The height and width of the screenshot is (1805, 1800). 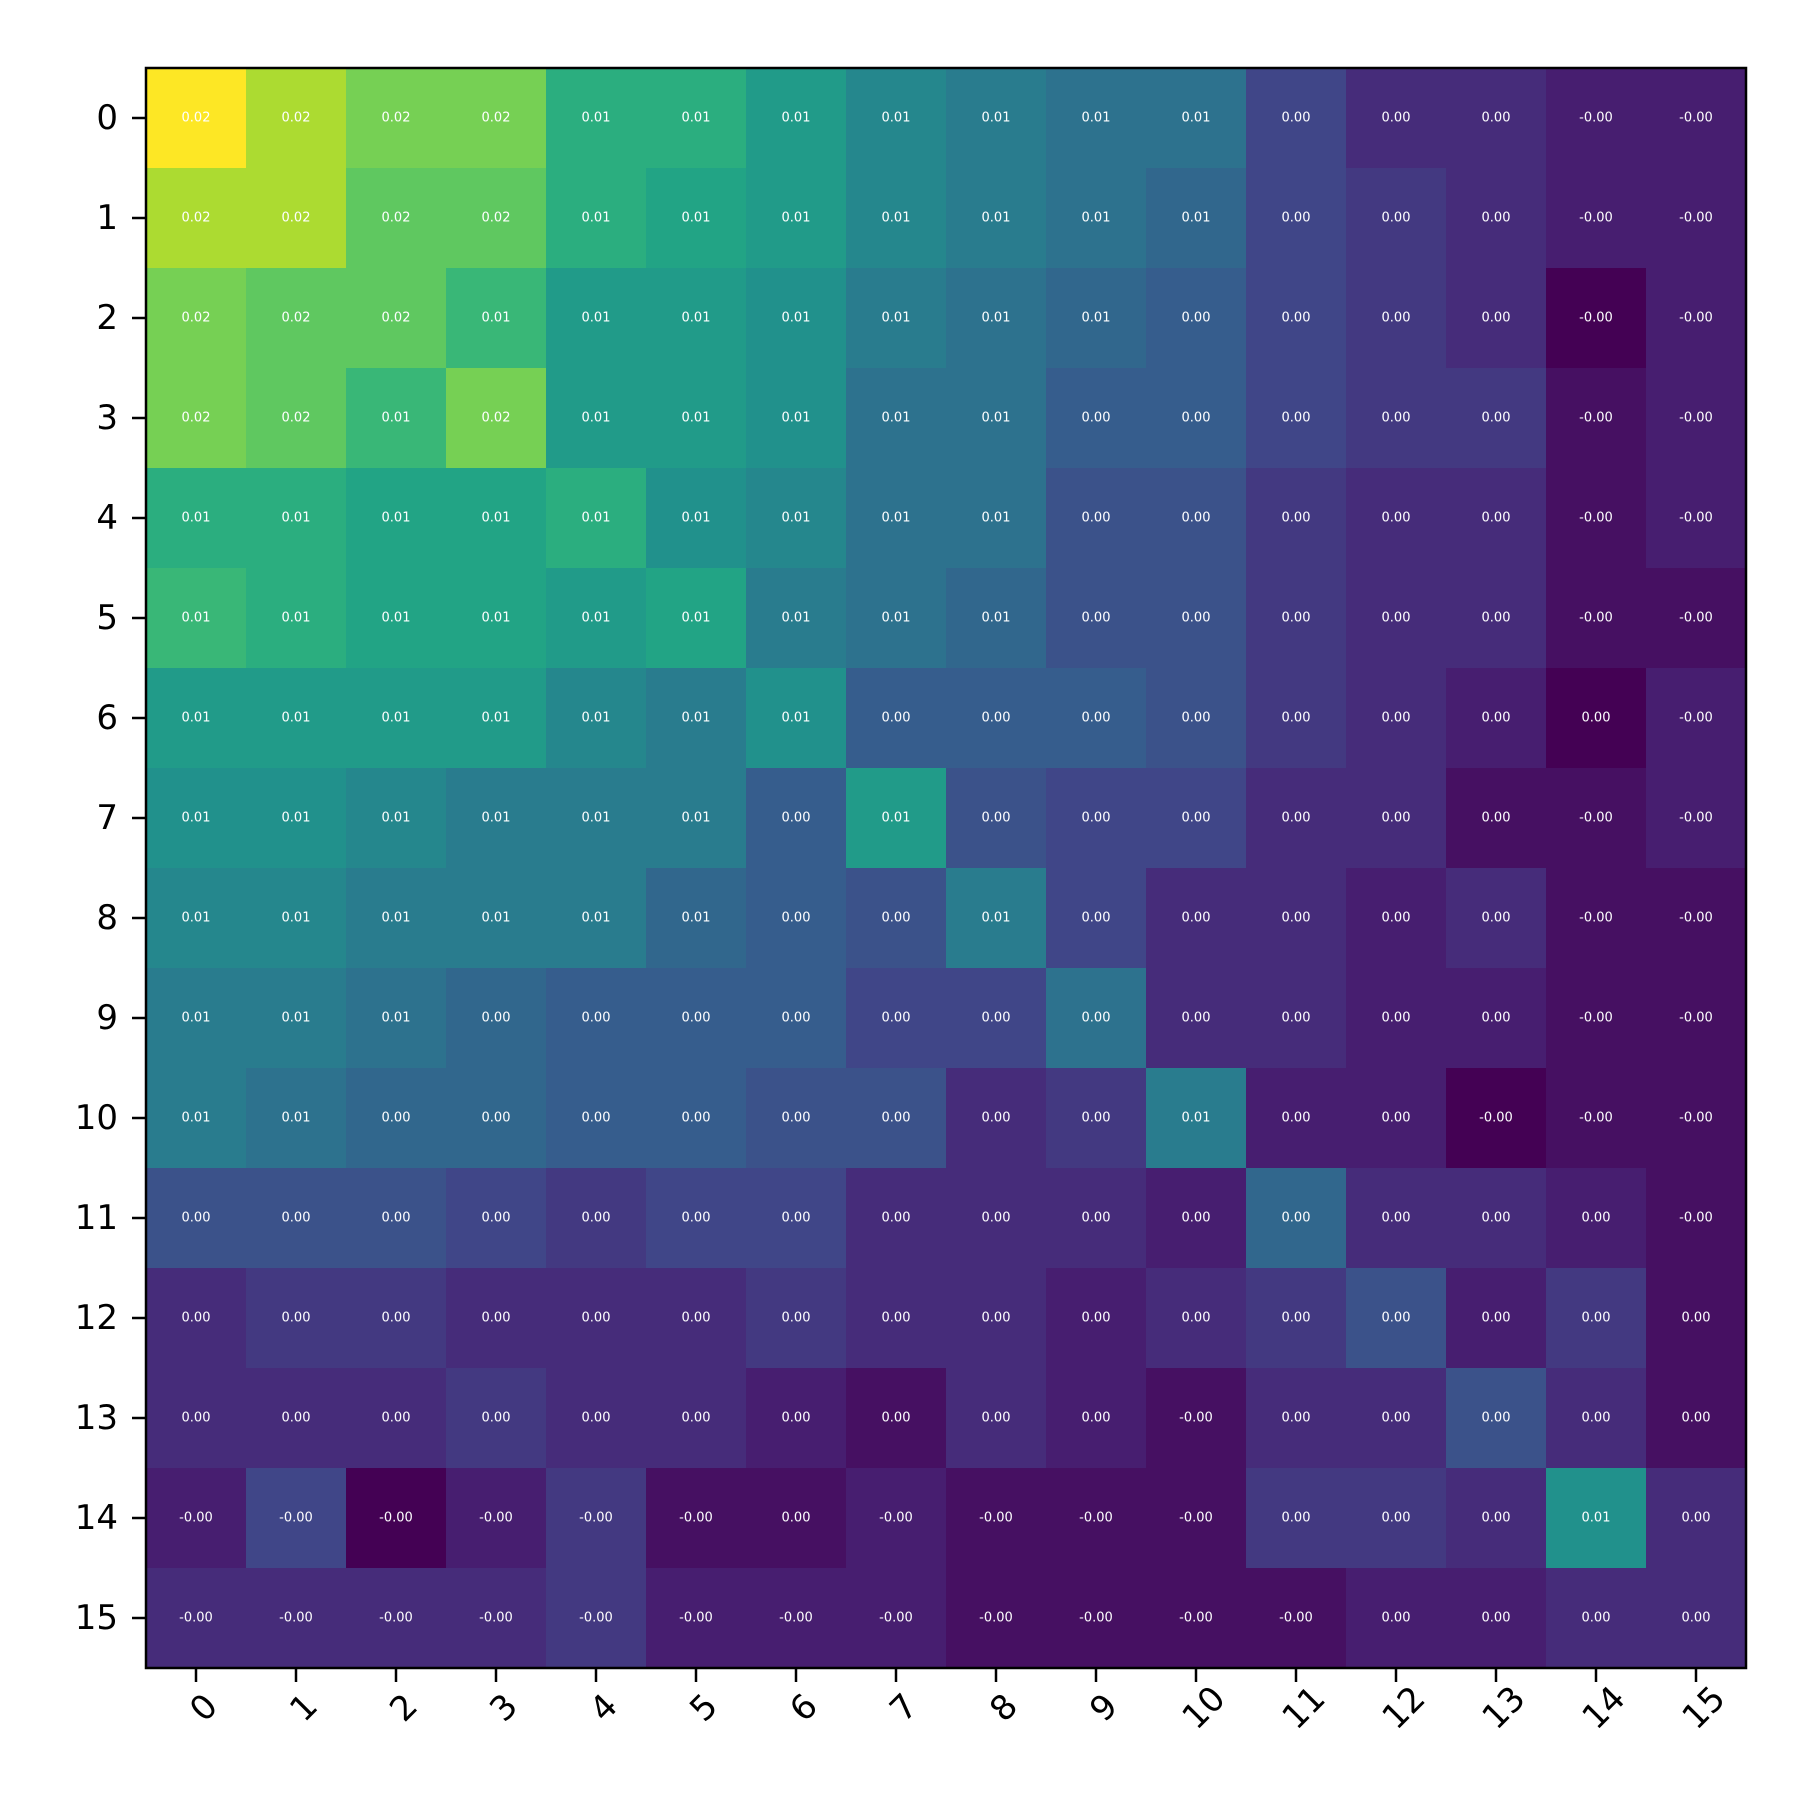 I want to click on heatmap-cell-r11-c7, so click(x=896, y=1218).